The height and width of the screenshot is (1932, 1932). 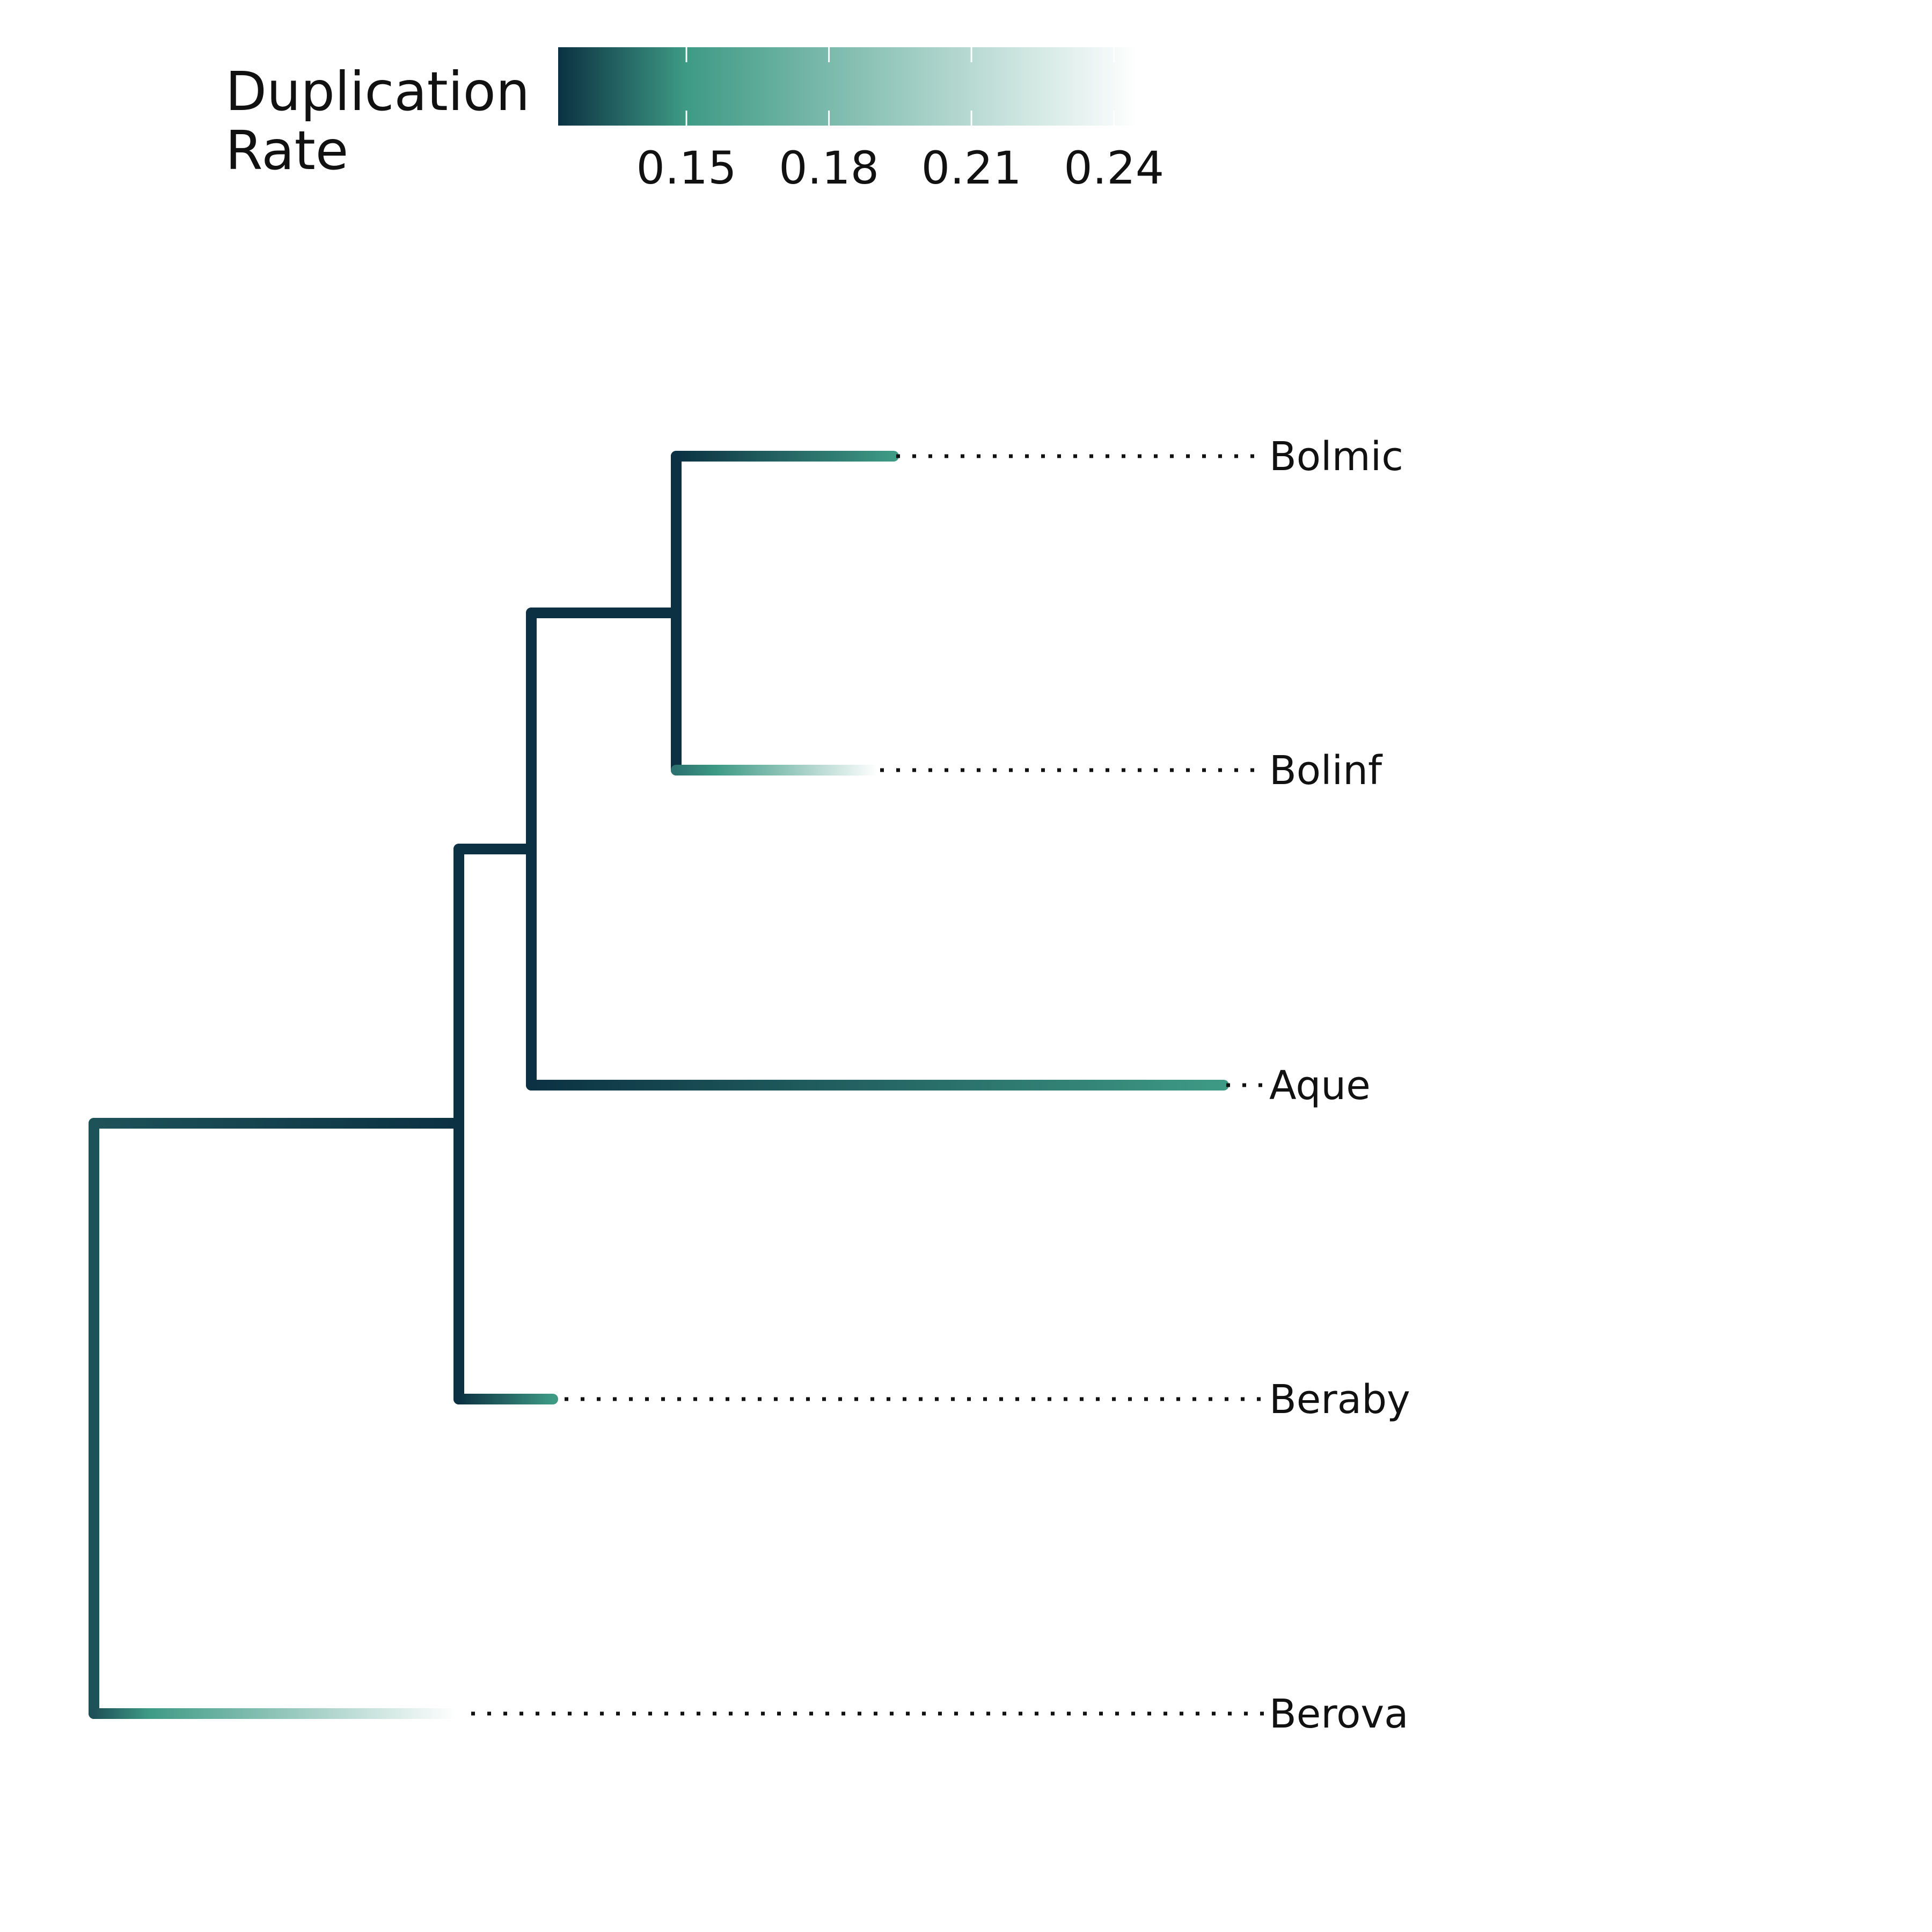 What do you see at coordinates (377, 91) in the screenshot?
I see `legend-title-line1: Duplication` at bounding box center [377, 91].